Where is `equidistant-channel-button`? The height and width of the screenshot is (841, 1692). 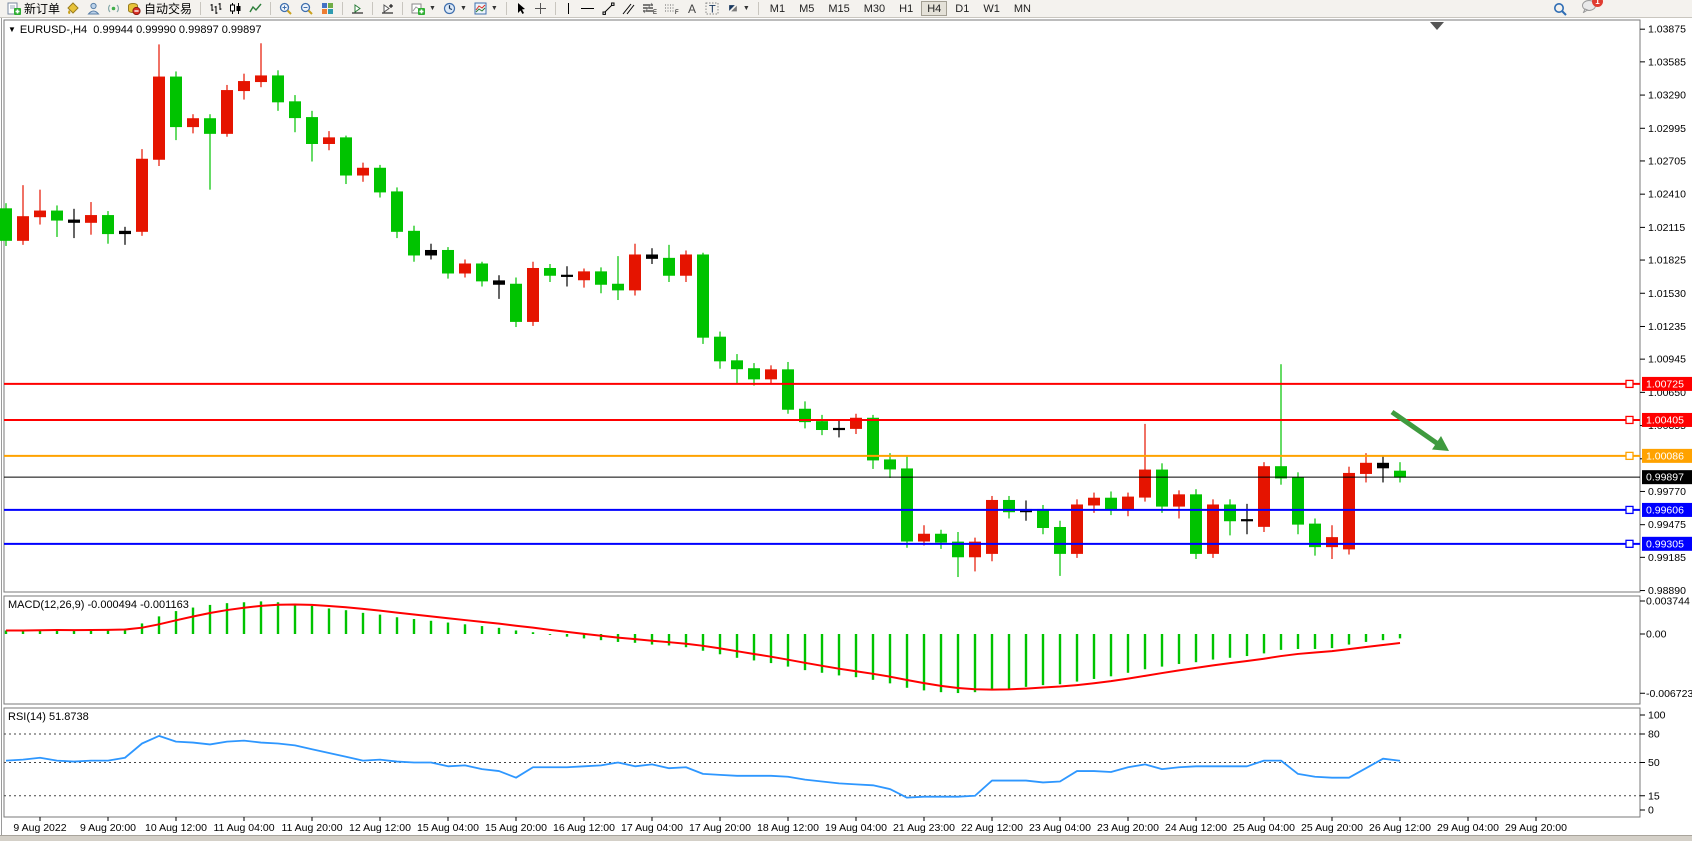 equidistant-channel-button is located at coordinates (628, 9).